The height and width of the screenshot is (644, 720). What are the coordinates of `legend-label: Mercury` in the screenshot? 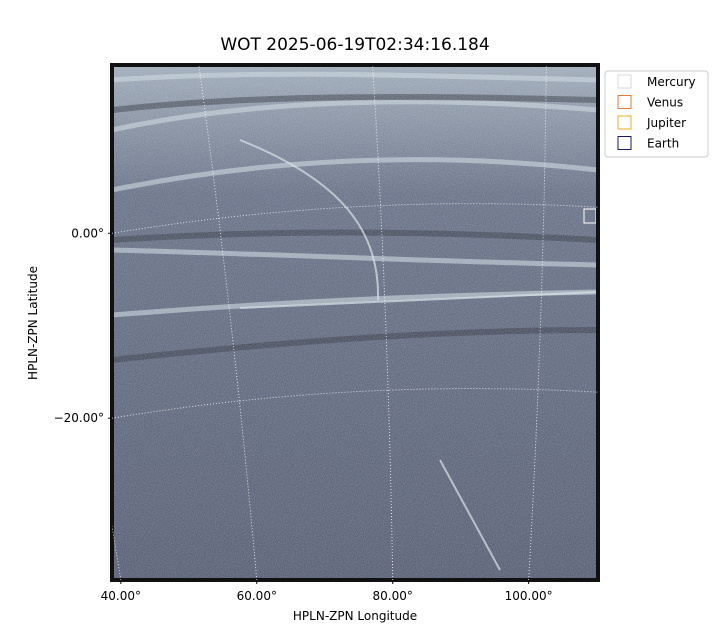 It's located at (671, 82).